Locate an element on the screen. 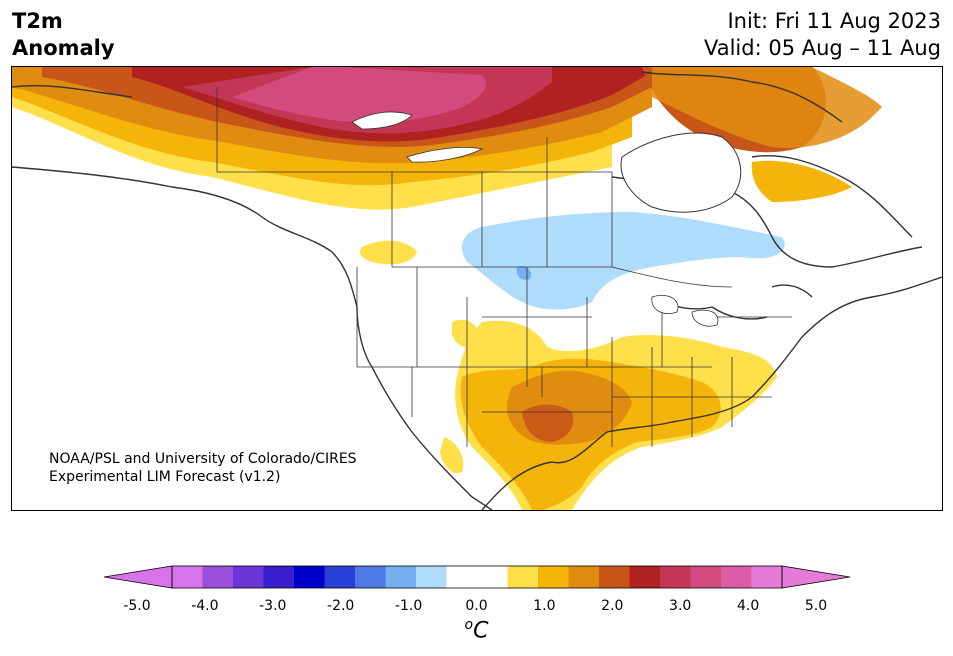 The image size is (953, 656). colorbar-tick-label: 3.0 is located at coordinates (680, 606).